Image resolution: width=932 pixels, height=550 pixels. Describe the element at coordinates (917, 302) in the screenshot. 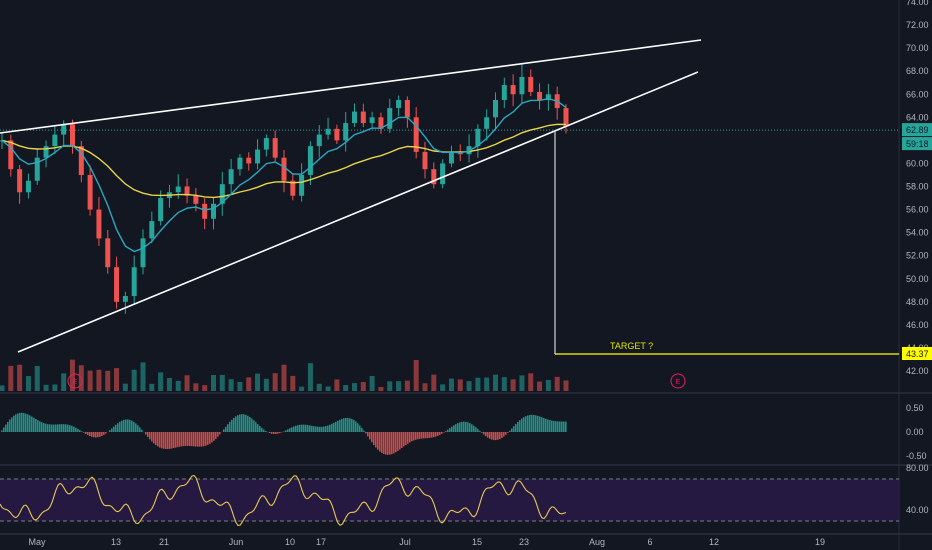

I see `price-tick-label: 48.00` at that location.